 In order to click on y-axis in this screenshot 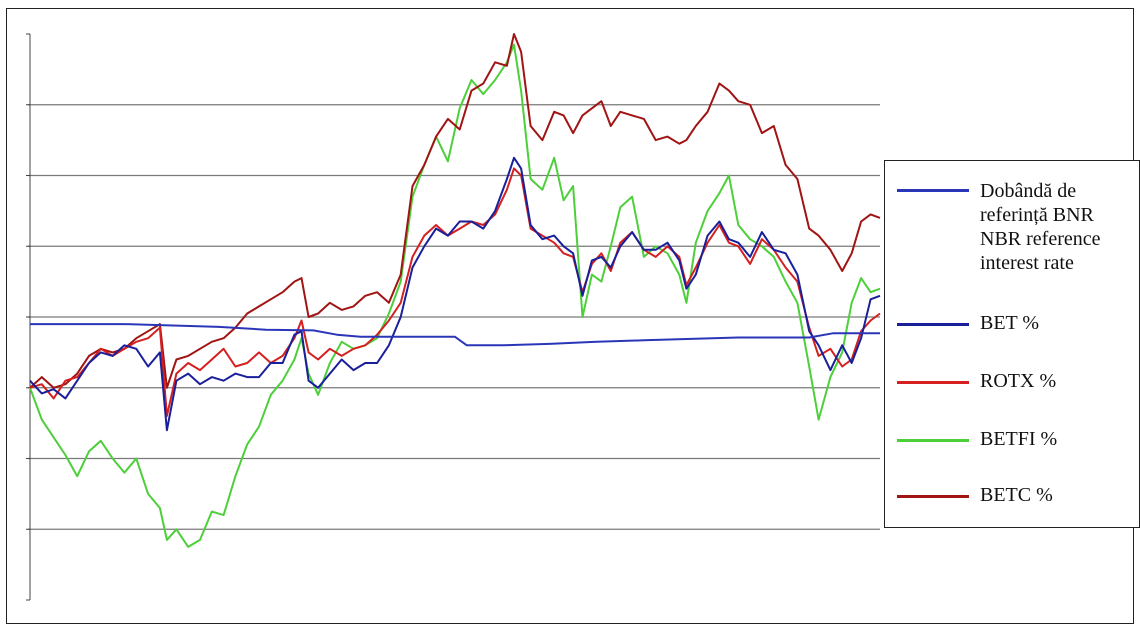, I will do `click(28, 317)`.